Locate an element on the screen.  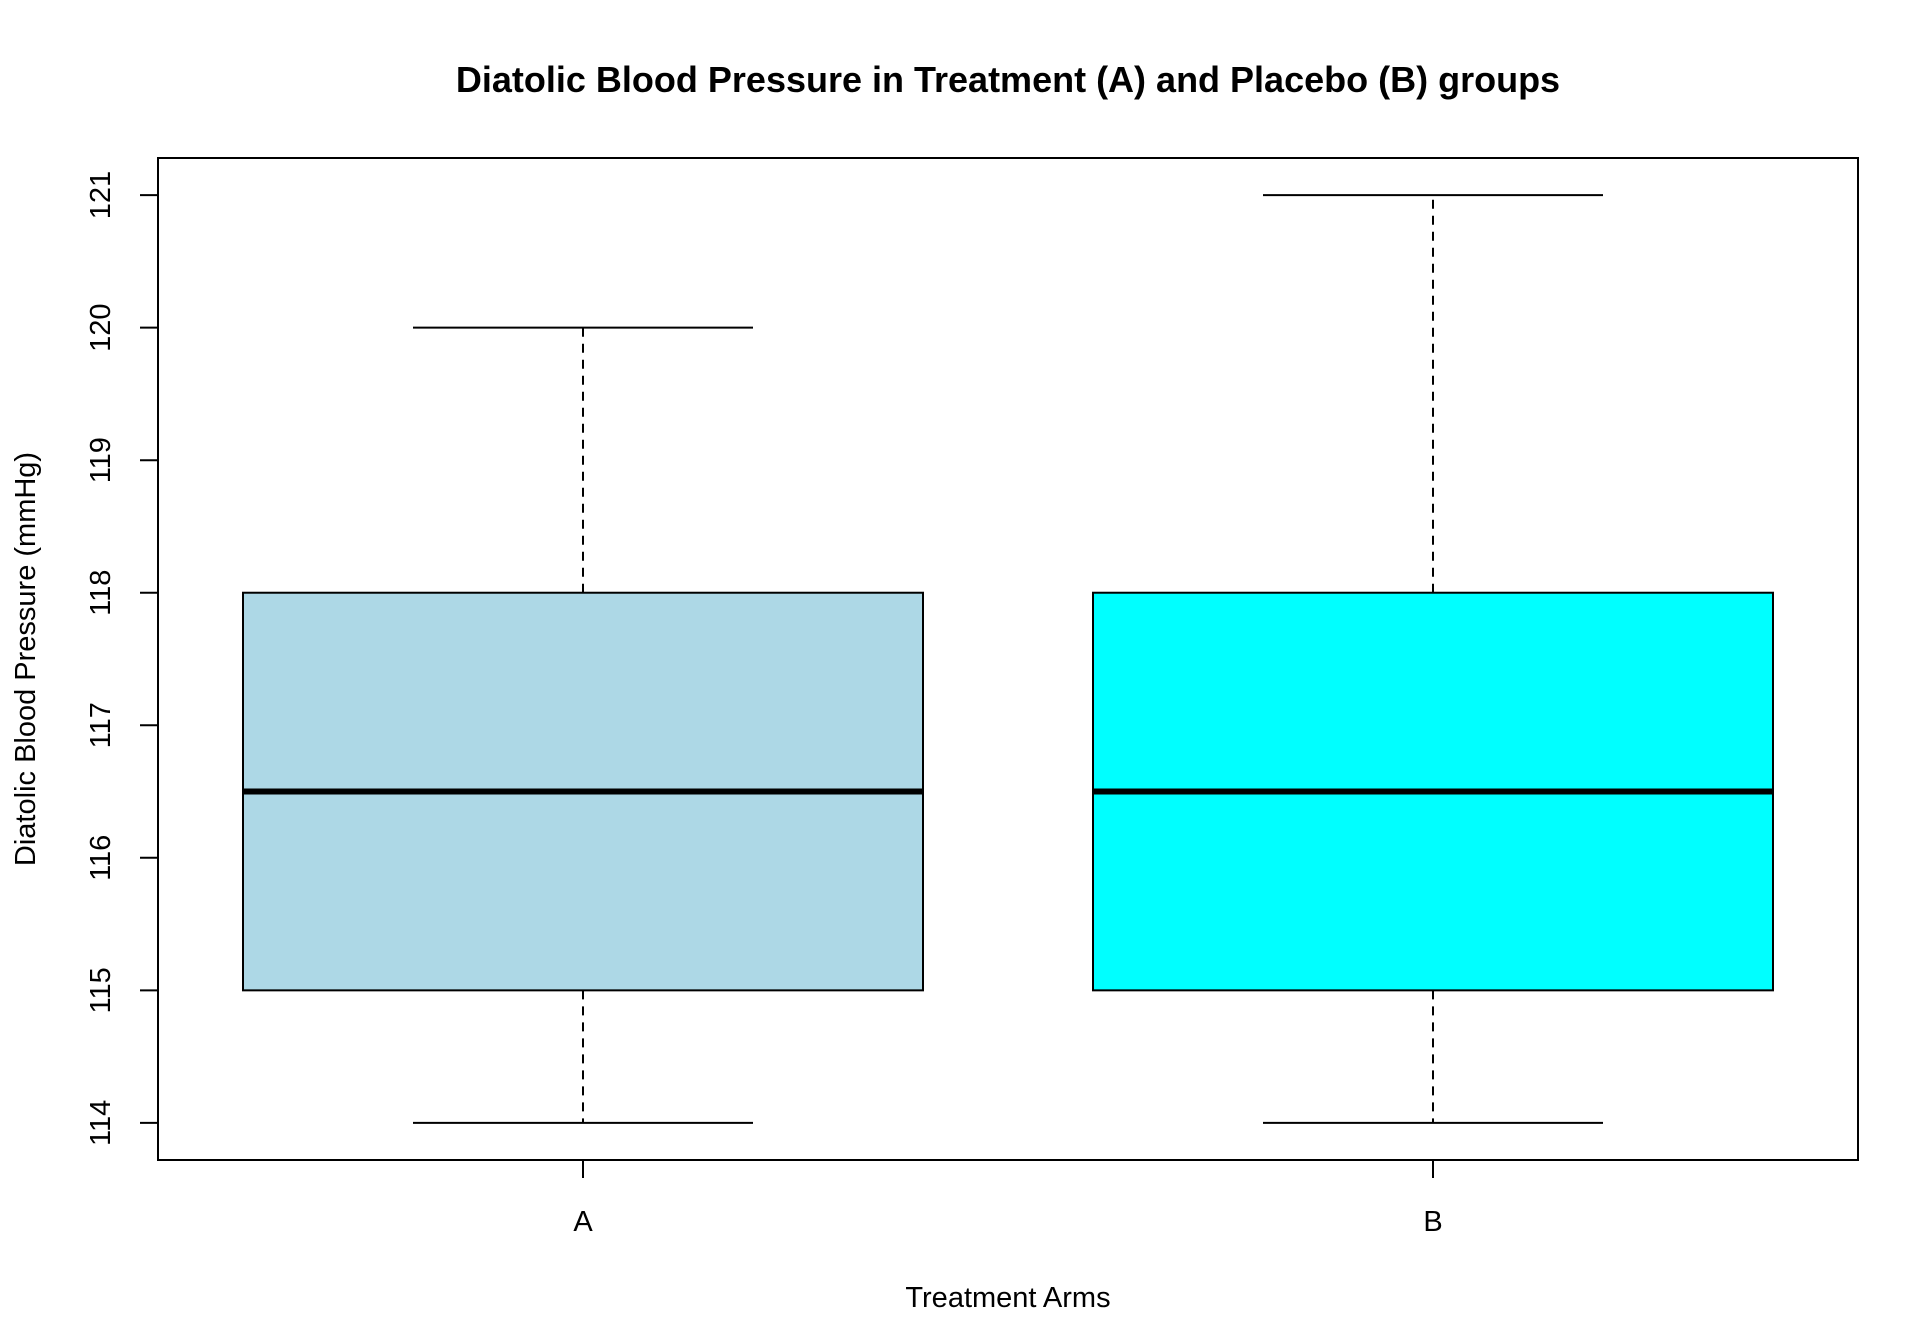
x-tick-label: A is located at coordinates (583, 1222).